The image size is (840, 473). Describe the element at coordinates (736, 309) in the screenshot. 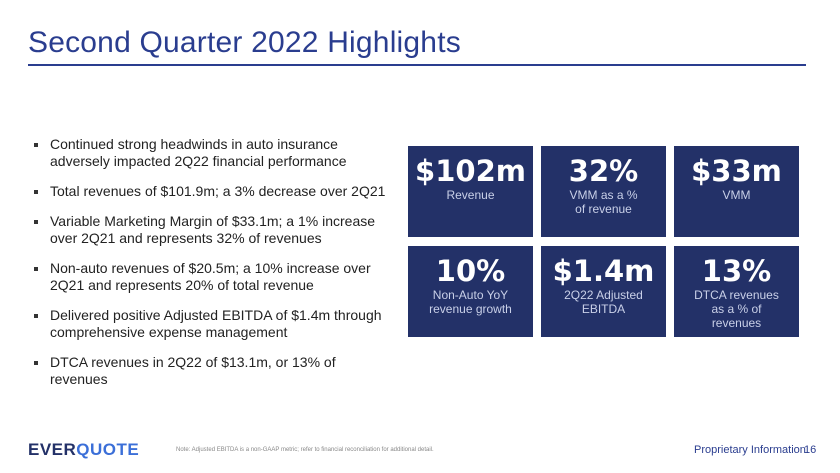

I see `metric-label: DTCA revenues as a % of revenues` at that location.